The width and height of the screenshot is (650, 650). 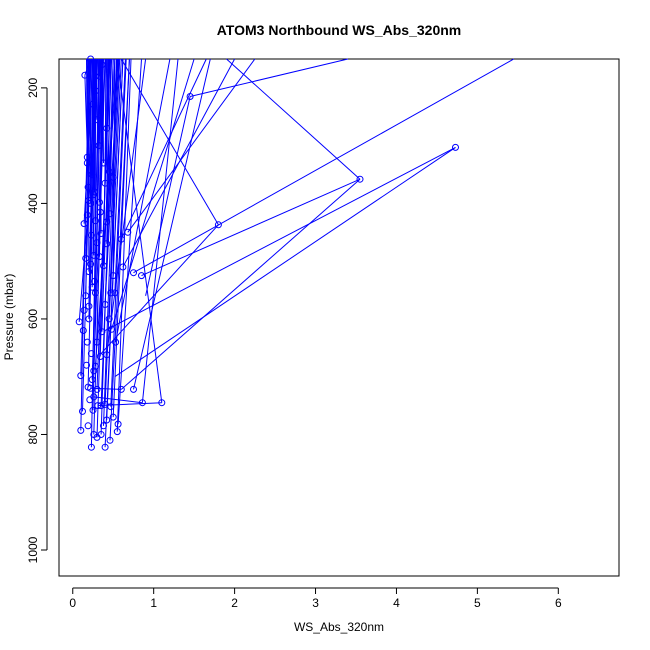 What do you see at coordinates (315, 598) in the screenshot?
I see `x-axis: 0 1 2 3 4 5 6` at bounding box center [315, 598].